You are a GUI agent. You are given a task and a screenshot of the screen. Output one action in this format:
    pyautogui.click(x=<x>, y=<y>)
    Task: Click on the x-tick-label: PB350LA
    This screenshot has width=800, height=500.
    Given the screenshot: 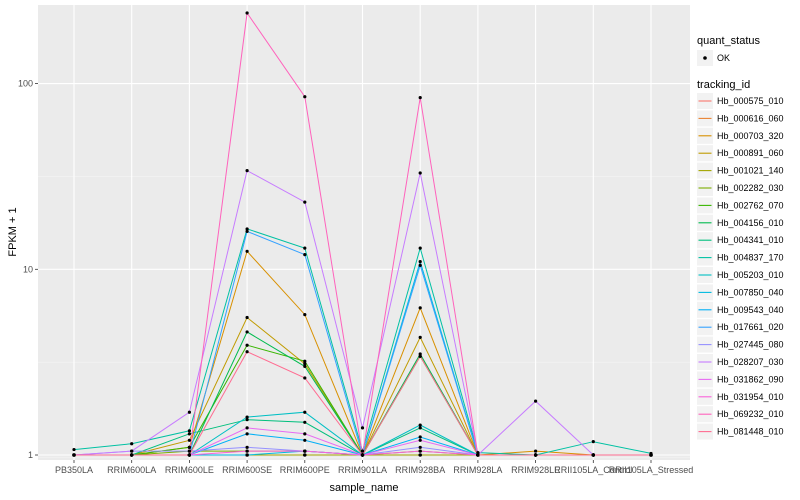 What is the action you would take?
    pyautogui.click(x=74, y=470)
    